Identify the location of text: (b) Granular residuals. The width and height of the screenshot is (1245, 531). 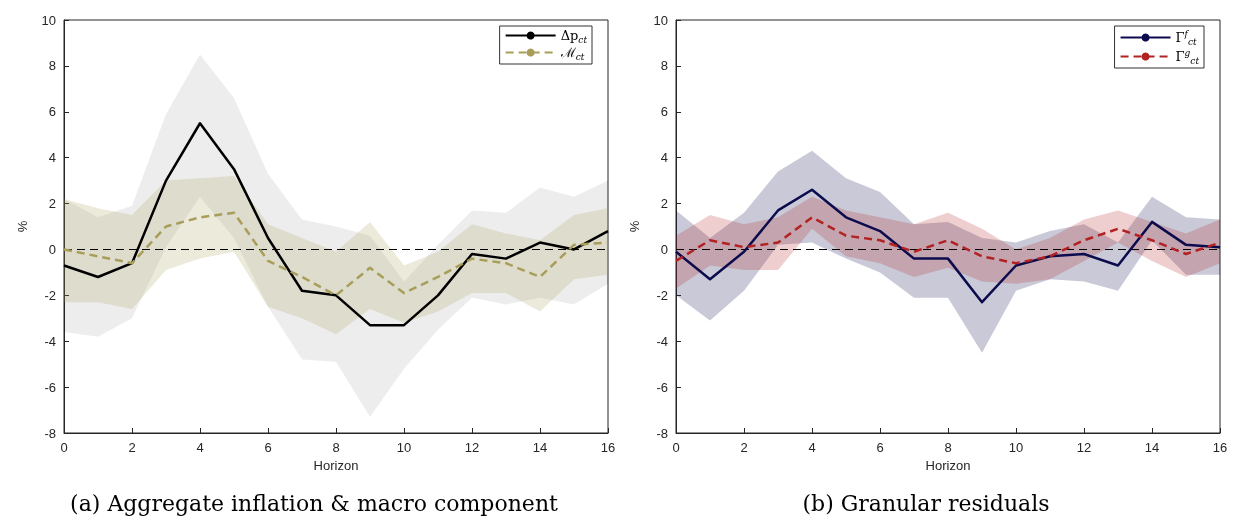
(926, 503).